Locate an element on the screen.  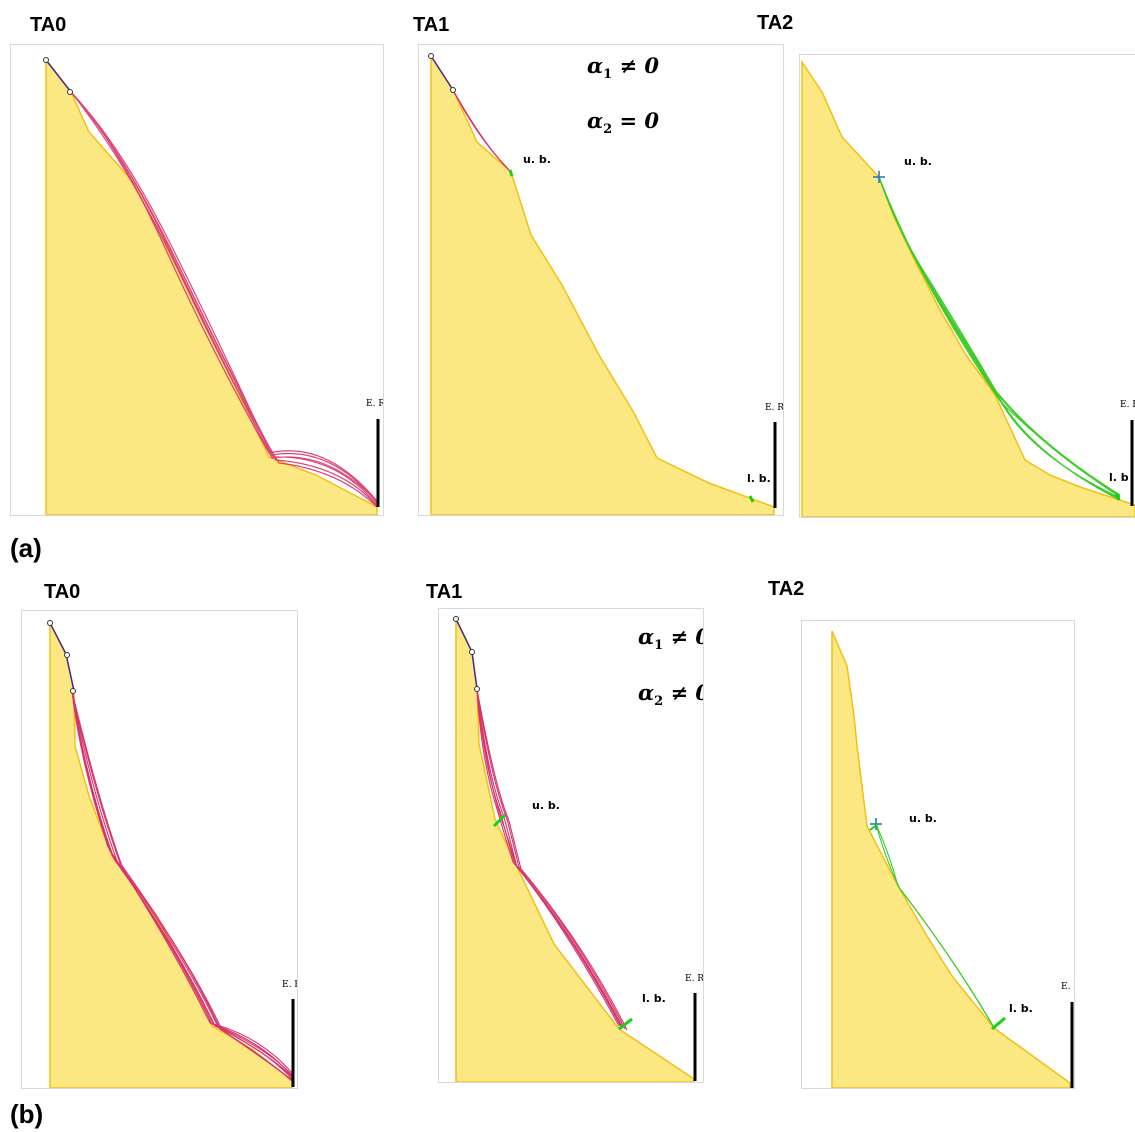
panel-a-ta2: u. b. l. b E. F is located at coordinates (967, 286).